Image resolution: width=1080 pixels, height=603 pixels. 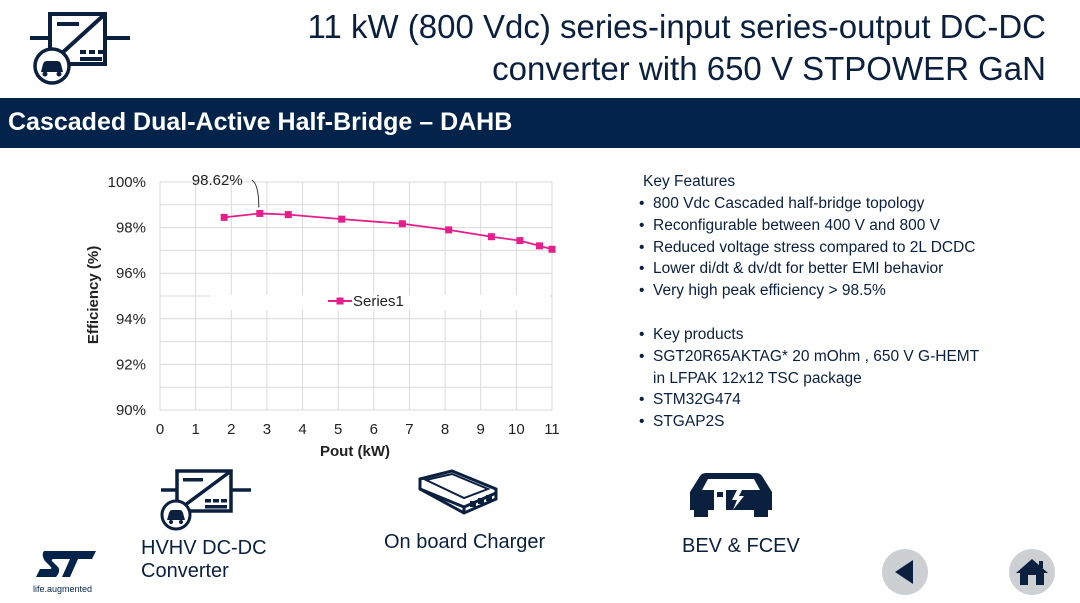 I want to click on converter-label-line2: Converter, so click(x=185, y=571).